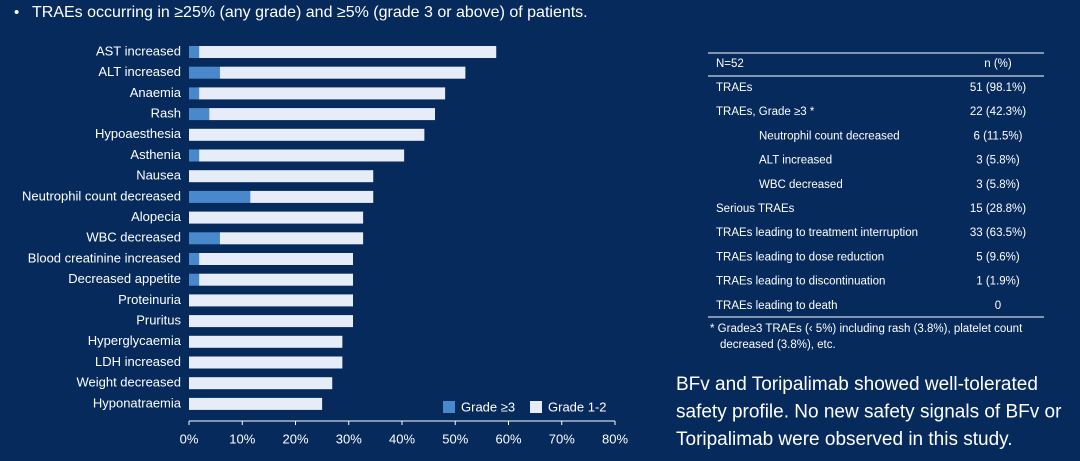  What do you see at coordinates (778, 345) in the screenshot?
I see `footnote: decreased (3.8%), etc.` at bounding box center [778, 345].